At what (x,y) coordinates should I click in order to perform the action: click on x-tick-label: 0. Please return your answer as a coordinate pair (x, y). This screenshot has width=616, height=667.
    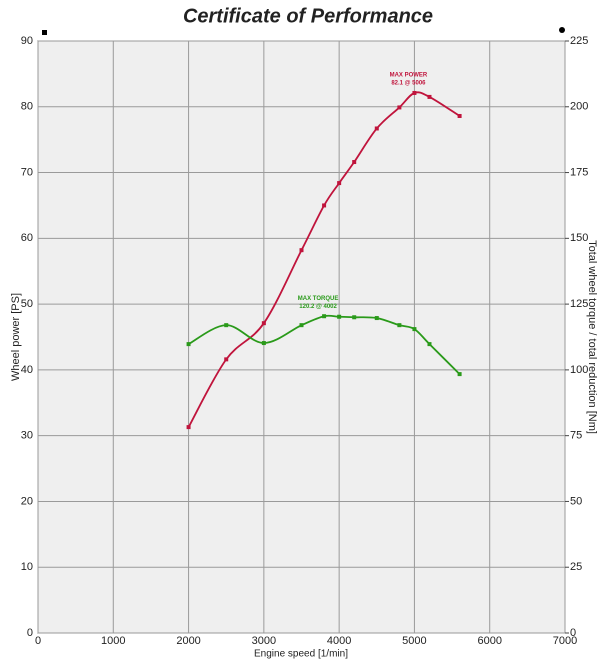
    Looking at the image, I should click on (38, 641).